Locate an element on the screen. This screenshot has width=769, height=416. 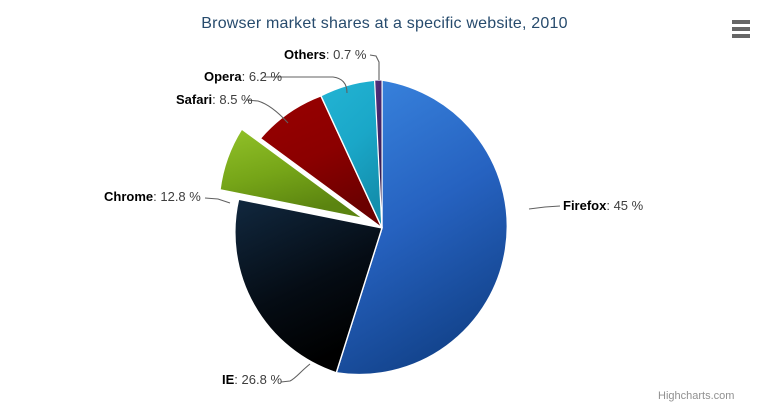
pie-slice-others is located at coordinates (378, 154).